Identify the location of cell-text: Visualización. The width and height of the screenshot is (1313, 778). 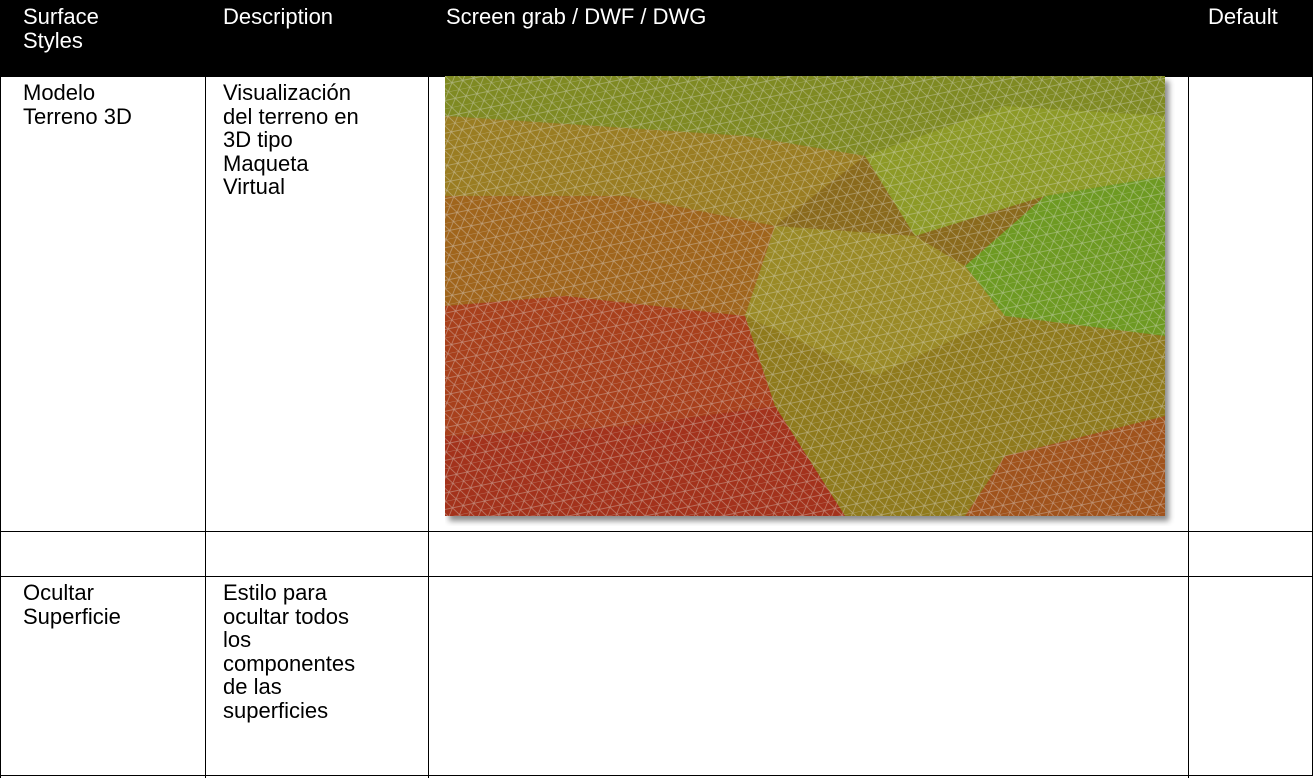
(287, 92).